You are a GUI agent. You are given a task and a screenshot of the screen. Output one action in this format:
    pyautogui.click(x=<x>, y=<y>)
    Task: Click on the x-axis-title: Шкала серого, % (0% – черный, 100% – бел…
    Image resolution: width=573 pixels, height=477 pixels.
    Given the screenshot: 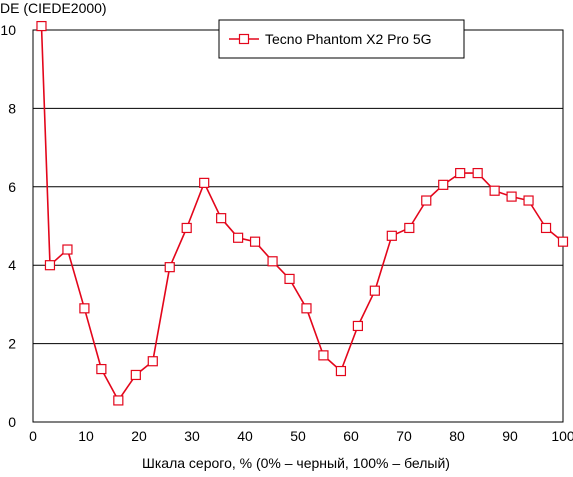 What is the action you would take?
    pyautogui.click(x=296, y=463)
    